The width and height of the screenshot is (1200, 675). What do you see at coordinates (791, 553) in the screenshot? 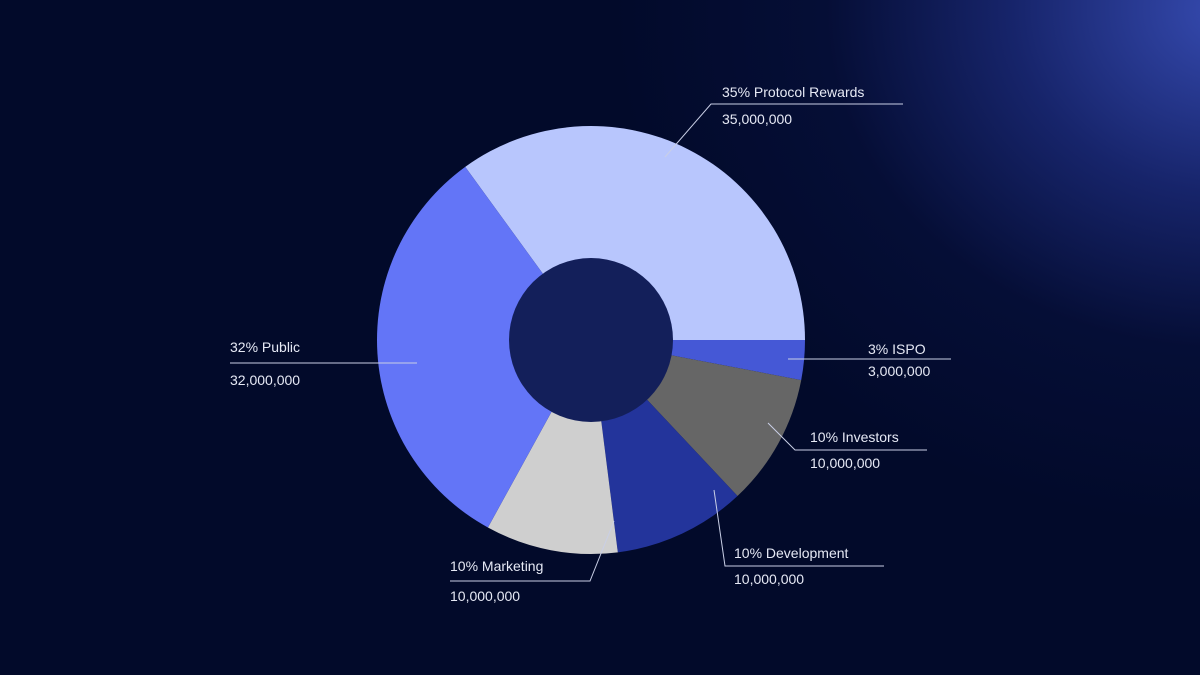
I see `label-development: 10% Development` at bounding box center [791, 553].